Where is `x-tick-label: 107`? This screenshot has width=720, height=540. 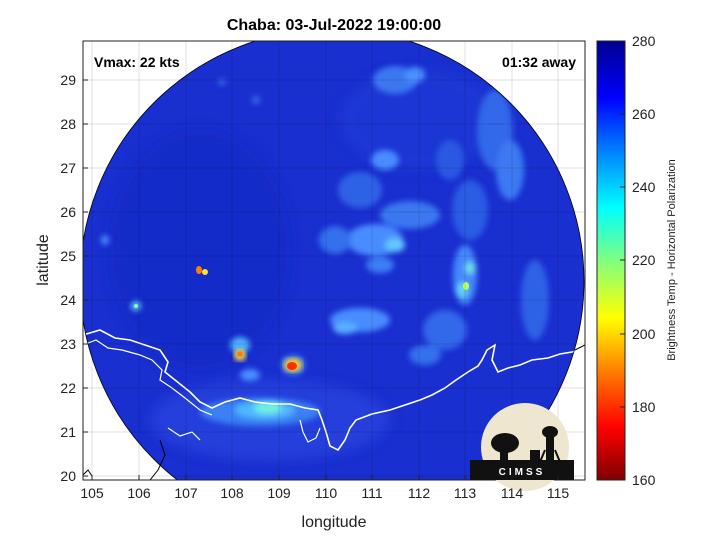 x-tick-label: 107 is located at coordinates (186, 493).